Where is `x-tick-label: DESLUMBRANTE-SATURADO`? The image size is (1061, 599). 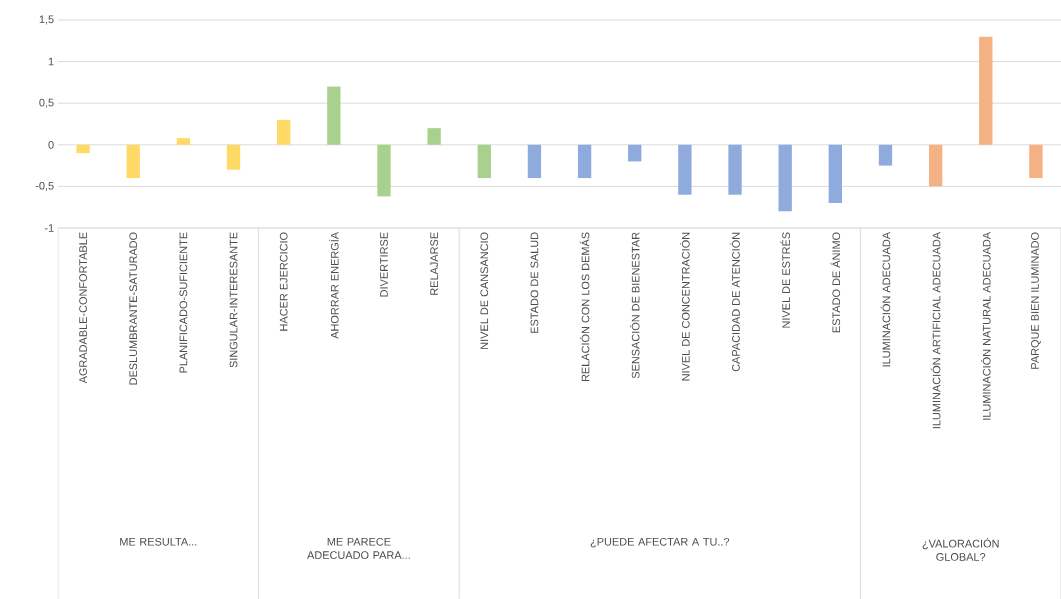 x-tick-label: DESLUMBRANTE-SATURADO is located at coordinates (133, 308).